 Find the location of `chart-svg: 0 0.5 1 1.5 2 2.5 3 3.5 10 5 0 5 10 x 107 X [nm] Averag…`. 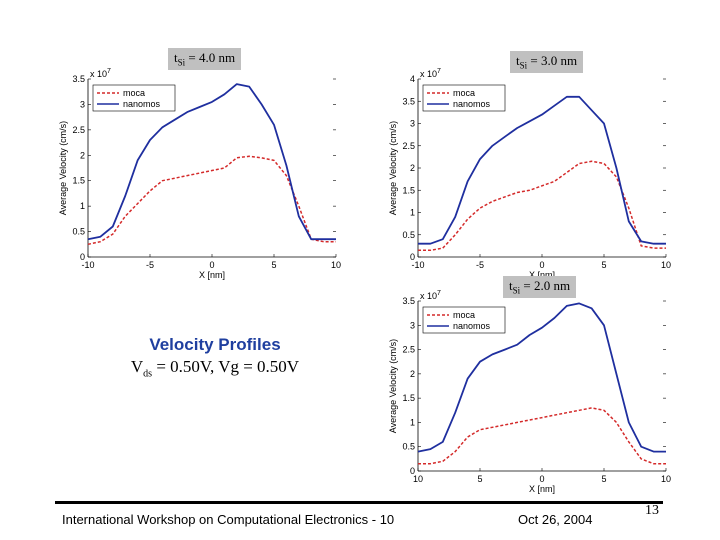

chart-svg: 0 0.5 1 1.5 2 2.5 3 3.5 10 5 0 5 10 x 107 X [nm] Averag… is located at coordinates (529, 392).